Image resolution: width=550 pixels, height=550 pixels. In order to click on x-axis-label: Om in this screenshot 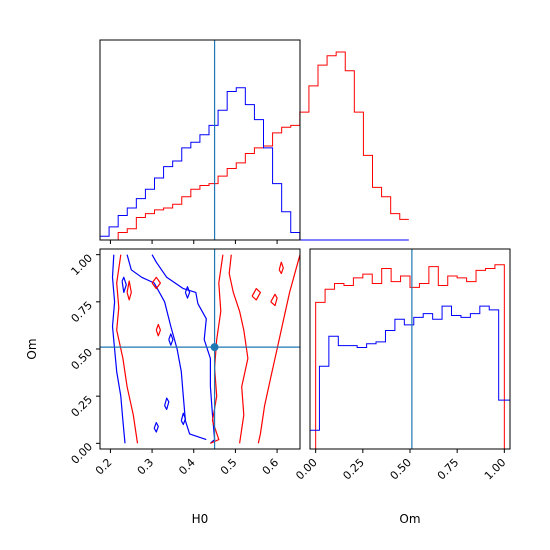, I will do `click(409, 519)`.